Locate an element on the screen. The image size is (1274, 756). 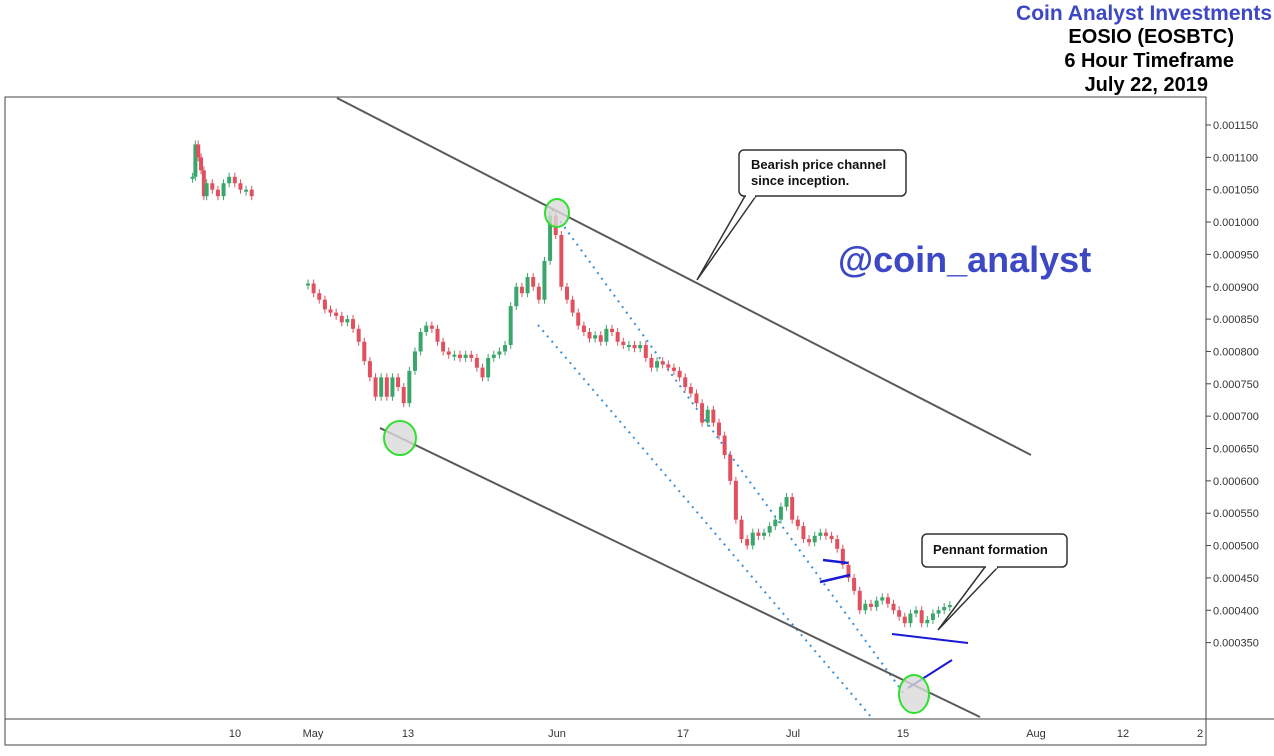
y-tick-label: 0.000550 is located at coordinates (1236, 514).